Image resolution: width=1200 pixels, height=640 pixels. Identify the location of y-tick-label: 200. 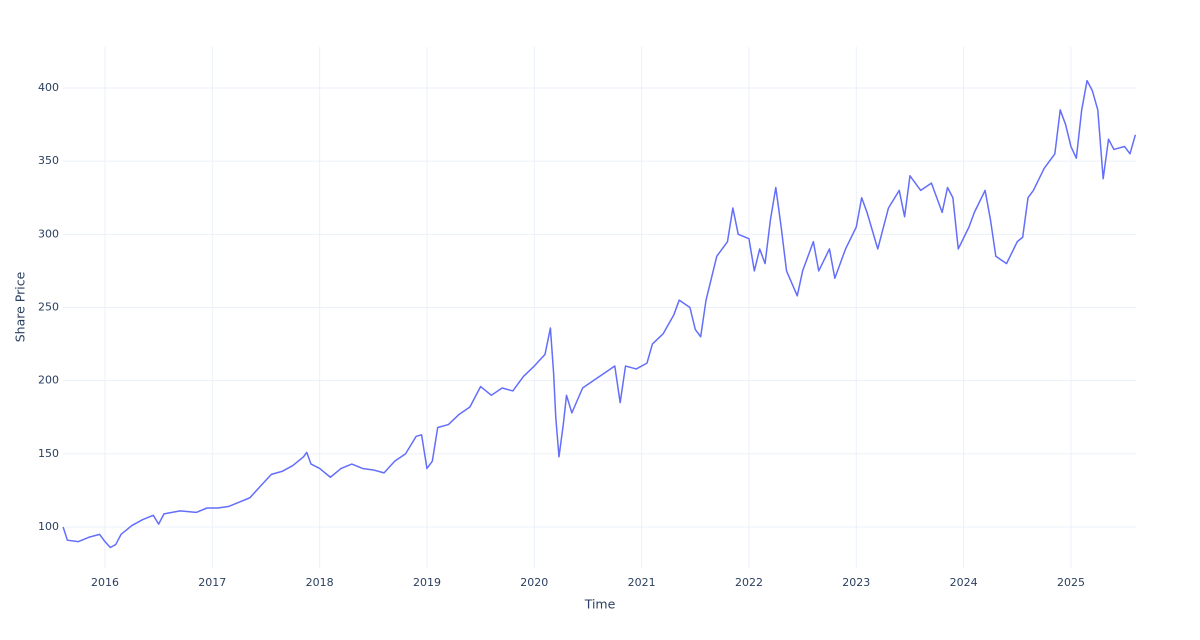
(48, 380).